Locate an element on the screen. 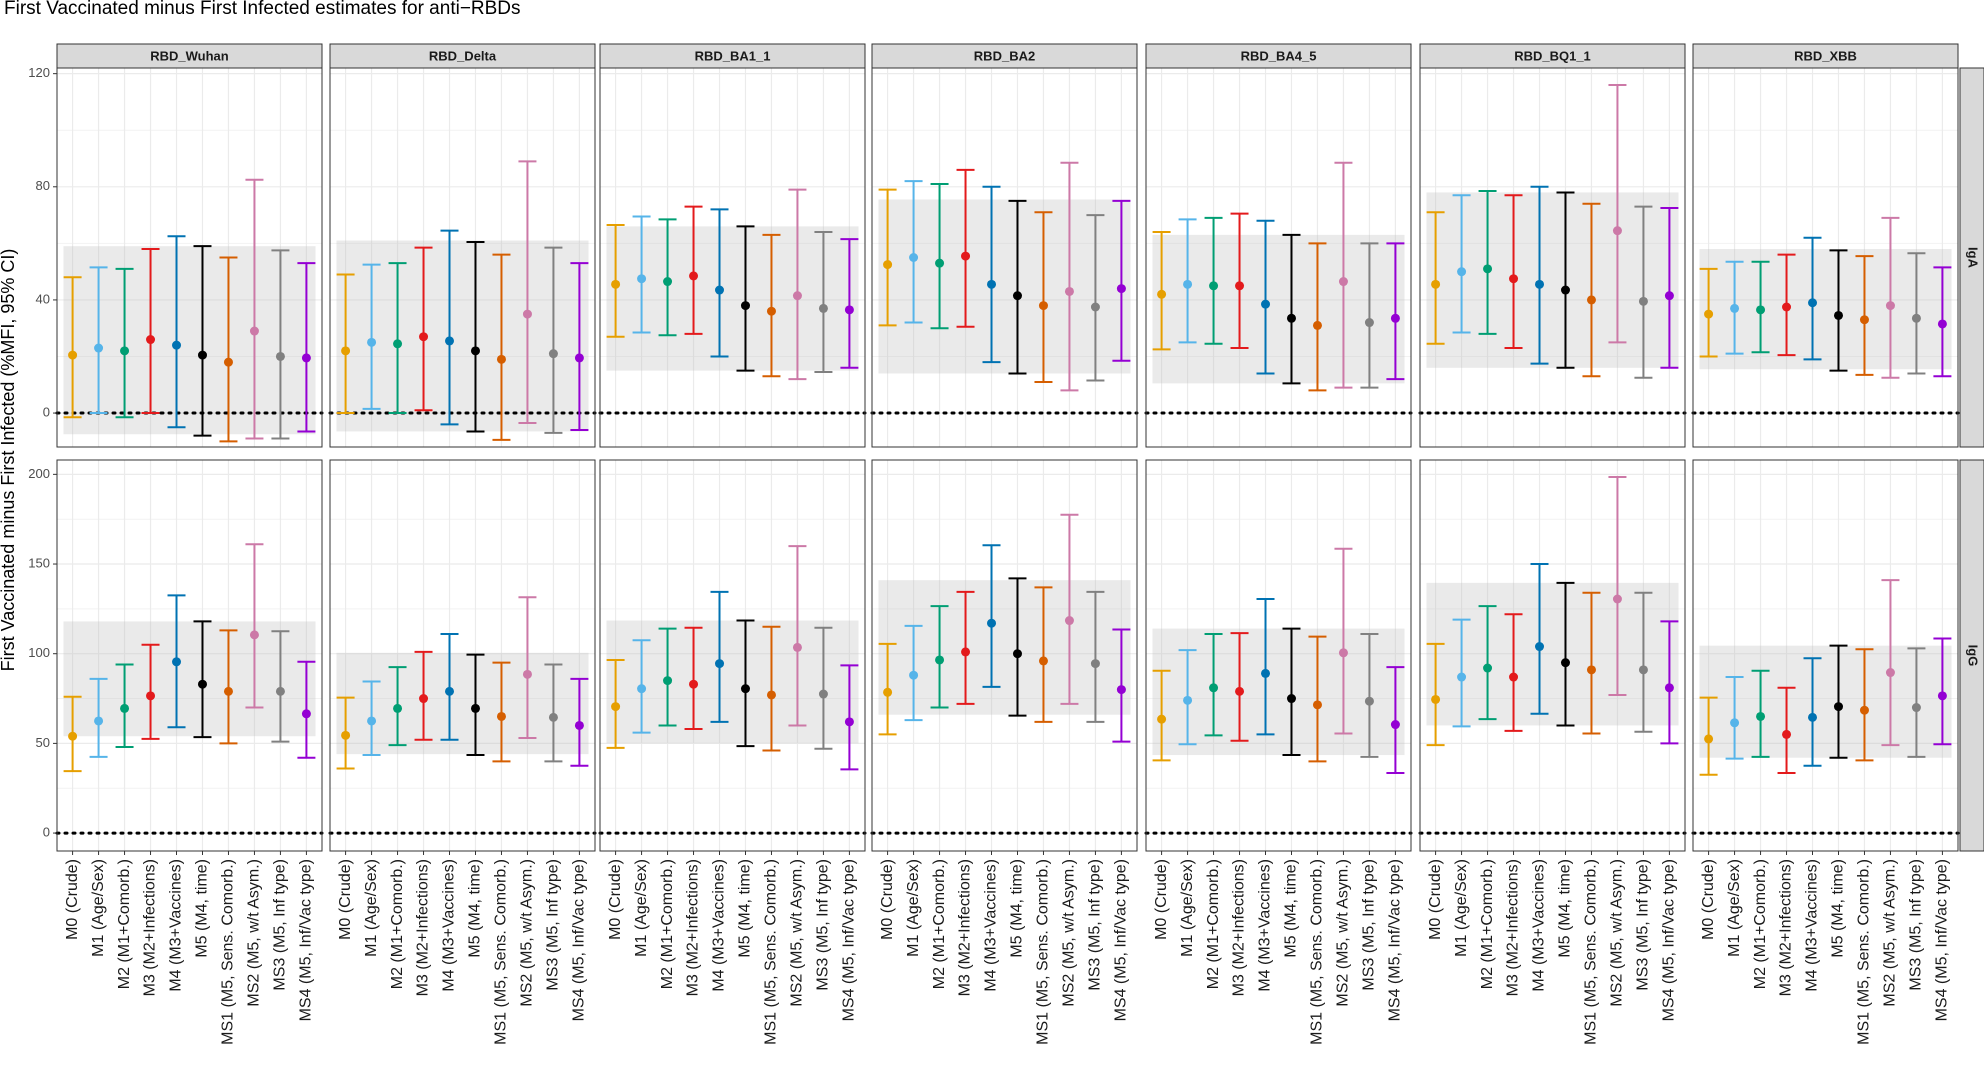  x-tick-label-RBD_BA2-2: M2 (M1+Comorb.) is located at coordinates (939, 924).